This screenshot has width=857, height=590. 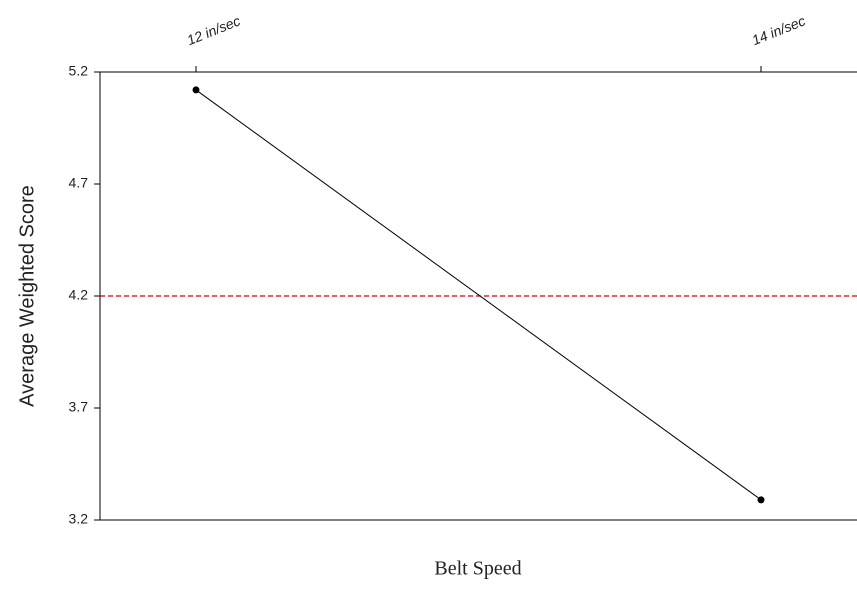 What do you see at coordinates (477, 569) in the screenshot?
I see `x-axis-label: Belt Speed` at bounding box center [477, 569].